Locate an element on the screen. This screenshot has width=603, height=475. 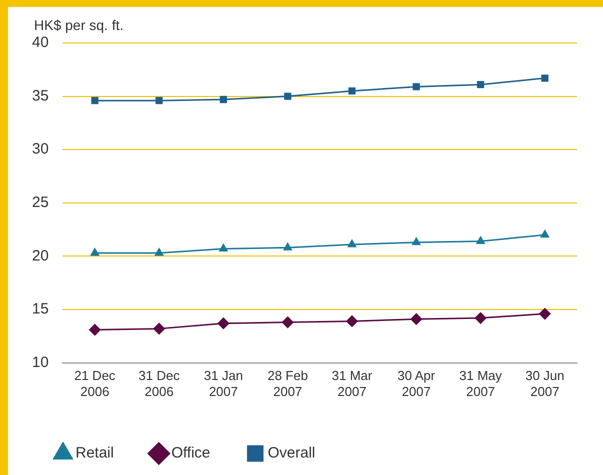
y-tick-label: 35 is located at coordinates (40, 95).